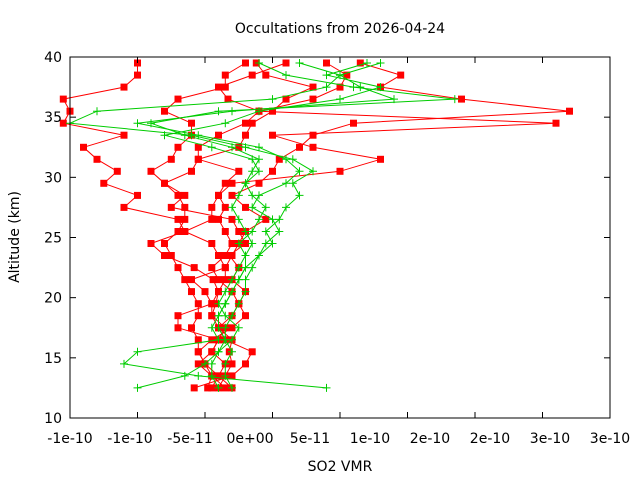 This screenshot has width=640, height=480. Describe the element at coordinates (15, 237) in the screenshot. I see `y-axis-label: Altitude (km)` at that location.